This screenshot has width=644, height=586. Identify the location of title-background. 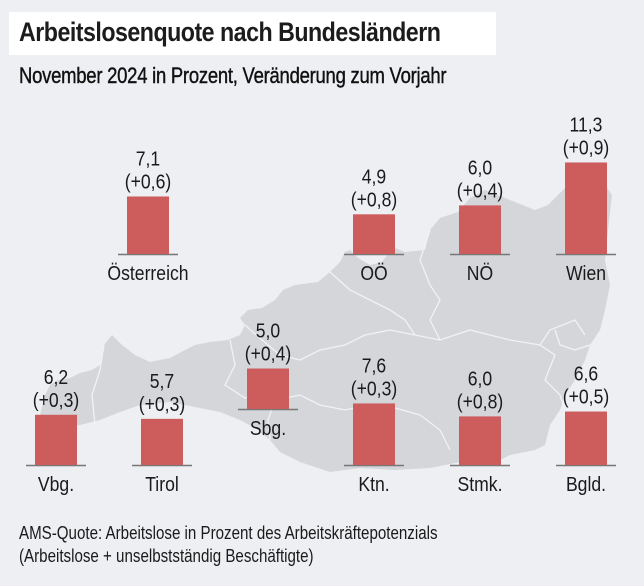
(252, 33).